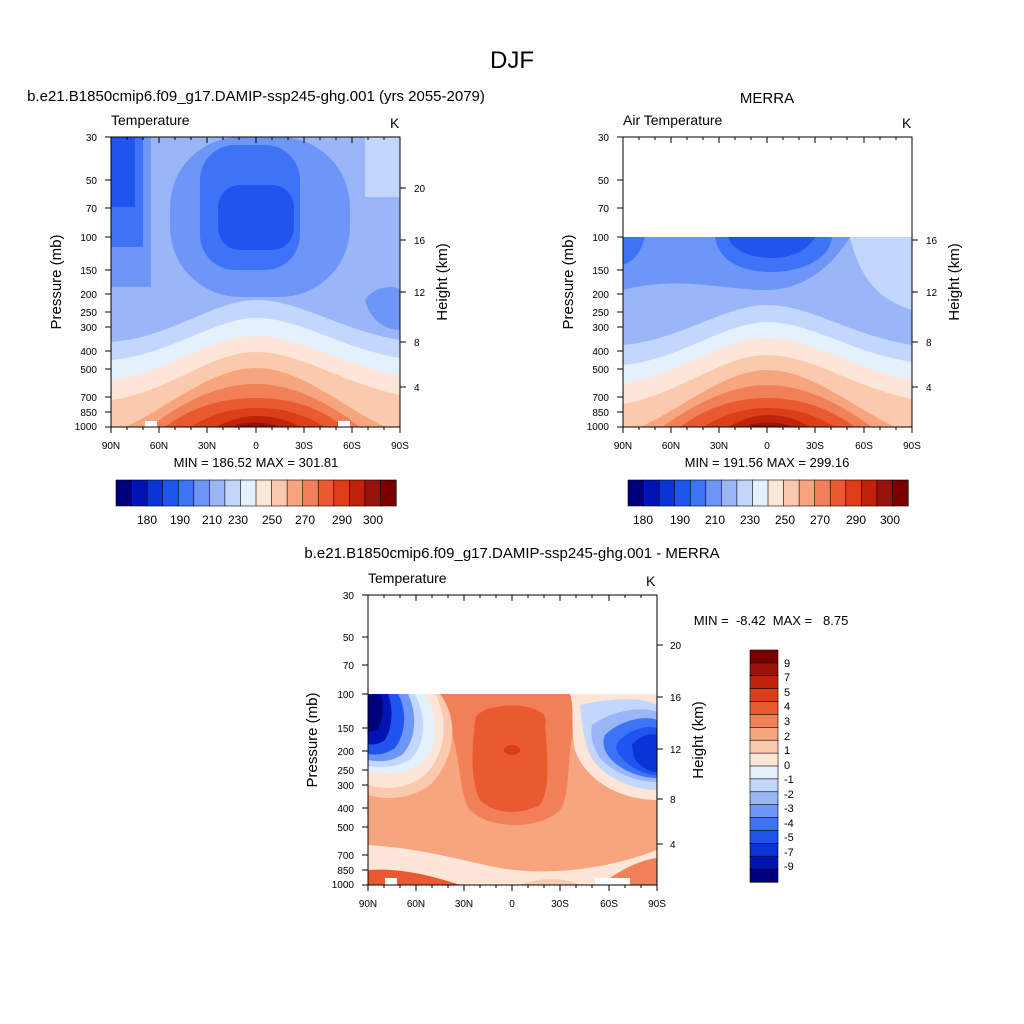 The width and height of the screenshot is (1024, 1024). I want to click on x-axis: 90N 60N 30N 0 30S 60S 90S, so click(255, 446).